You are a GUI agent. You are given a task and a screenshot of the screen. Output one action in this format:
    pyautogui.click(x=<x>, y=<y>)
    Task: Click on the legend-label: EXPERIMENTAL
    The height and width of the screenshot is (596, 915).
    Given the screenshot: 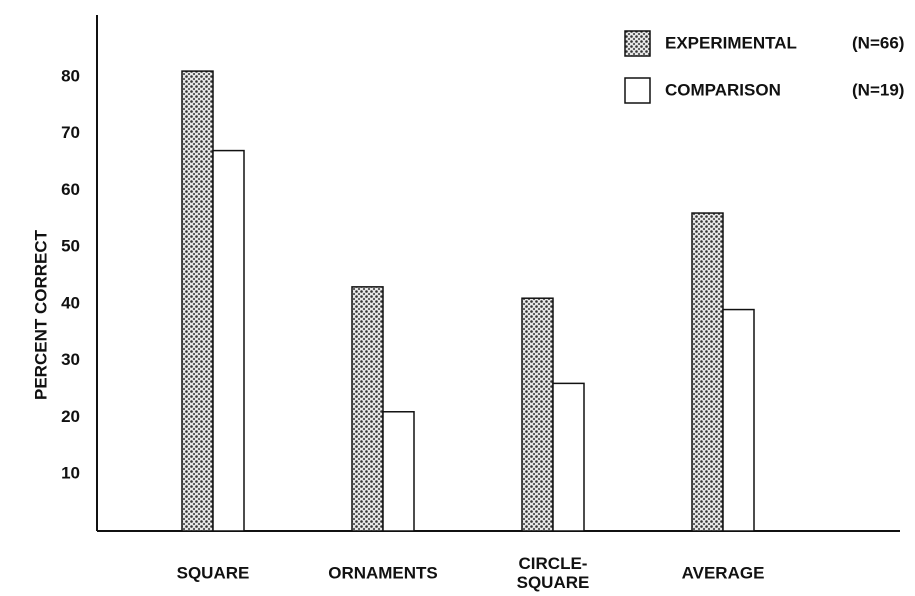 What is the action you would take?
    pyautogui.click(x=731, y=42)
    